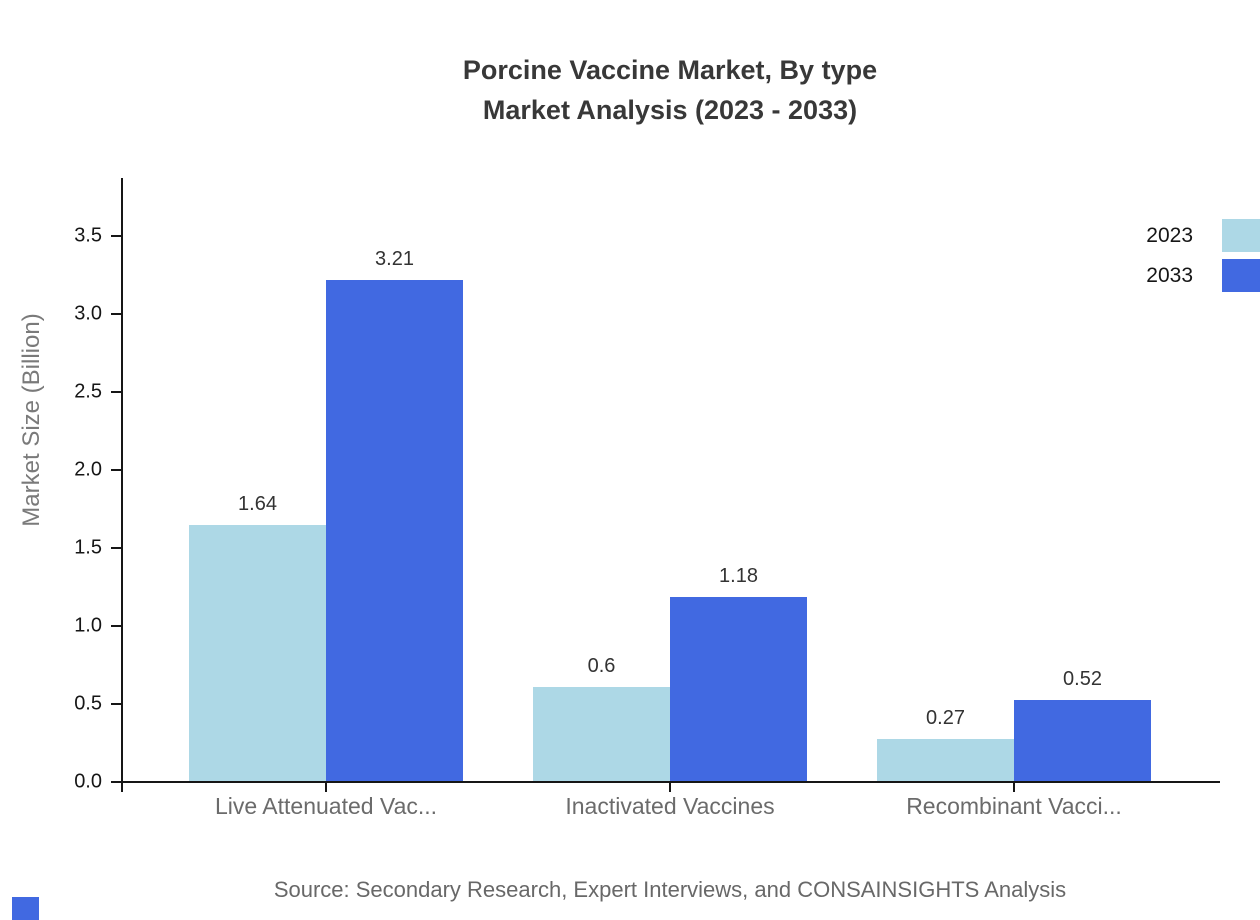 The image size is (1260, 920). Describe the element at coordinates (88, 781) in the screenshot. I see `y-tick-label: 0.0` at that location.